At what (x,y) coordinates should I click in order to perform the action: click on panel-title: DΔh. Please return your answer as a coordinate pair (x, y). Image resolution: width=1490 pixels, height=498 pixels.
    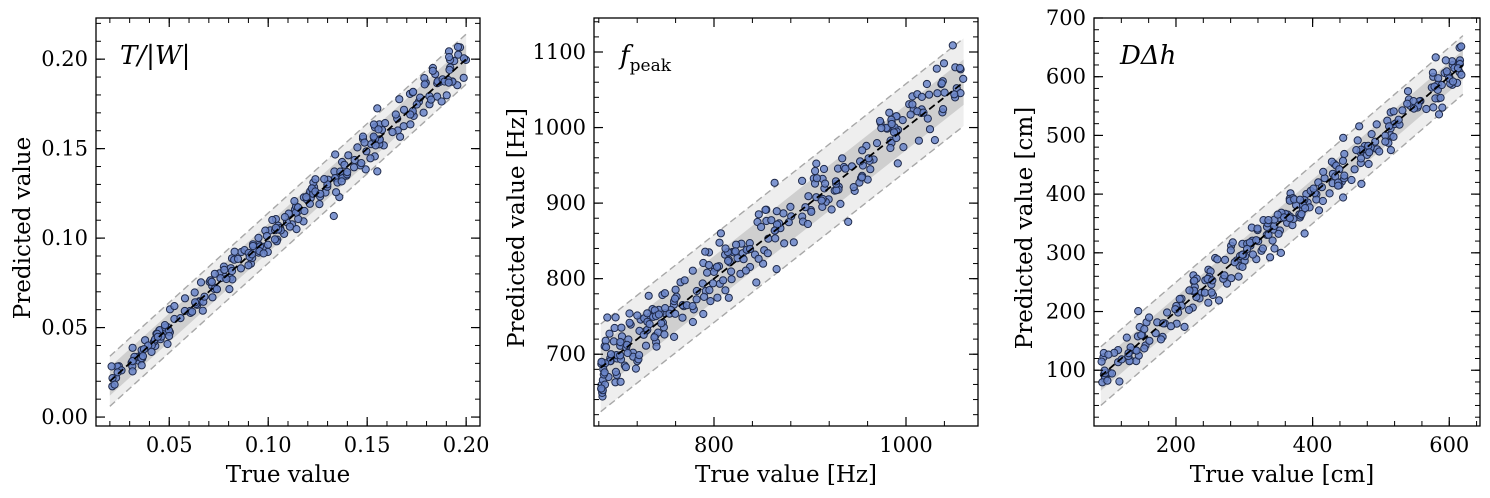
    Looking at the image, I should click on (1147, 56).